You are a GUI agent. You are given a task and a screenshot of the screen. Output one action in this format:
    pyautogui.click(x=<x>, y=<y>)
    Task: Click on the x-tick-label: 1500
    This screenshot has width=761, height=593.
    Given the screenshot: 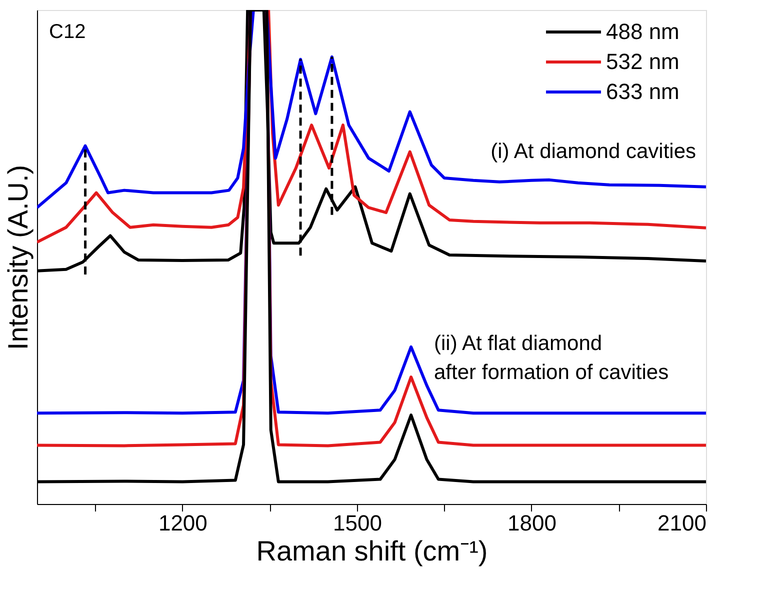 What is the action you would take?
    pyautogui.click(x=357, y=523)
    